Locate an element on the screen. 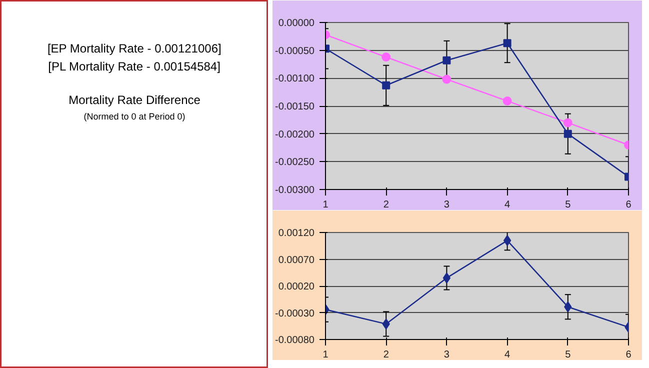 The width and height of the screenshot is (649, 368). y-tick-label: -0.00200 is located at coordinates (295, 134).